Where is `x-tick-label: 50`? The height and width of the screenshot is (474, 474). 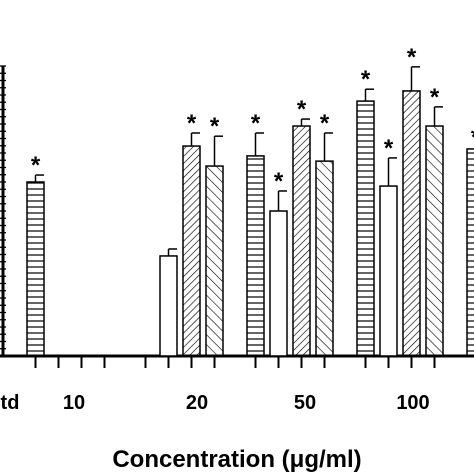 x-tick-label: 50 is located at coordinates (305, 403).